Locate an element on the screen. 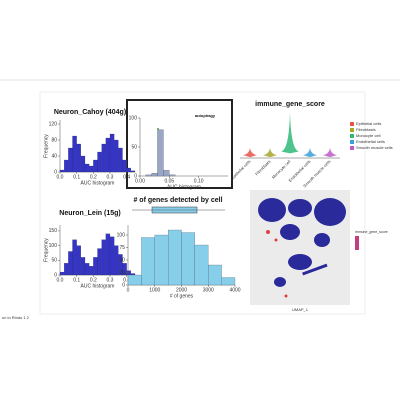 Image resolution: width=400 pixels, height=400 pixels. umap-legend-ramp is located at coordinates (357, 243).